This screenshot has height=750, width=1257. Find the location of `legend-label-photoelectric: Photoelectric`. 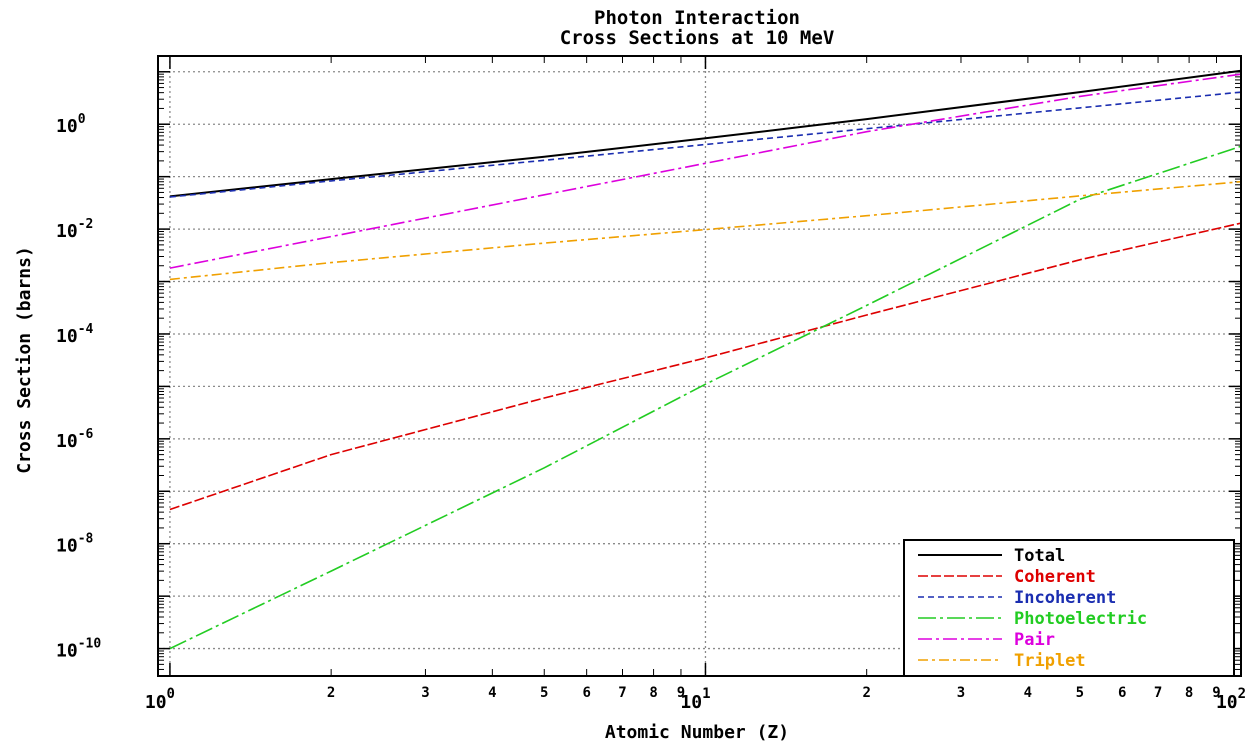

legend-label-photoelectric: Photoelectric is located at coordinates (1080, 619).